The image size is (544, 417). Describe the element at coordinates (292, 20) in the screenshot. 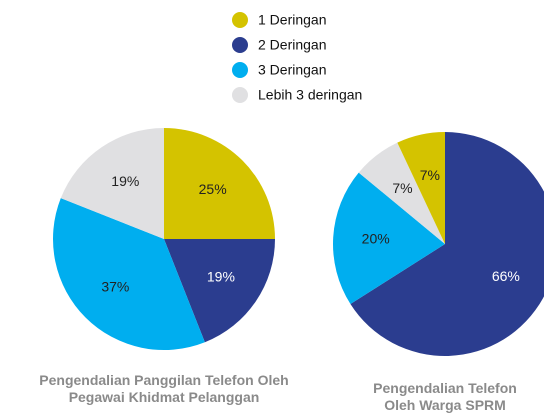

I see `legend-label: 1 Deringan` at that location.